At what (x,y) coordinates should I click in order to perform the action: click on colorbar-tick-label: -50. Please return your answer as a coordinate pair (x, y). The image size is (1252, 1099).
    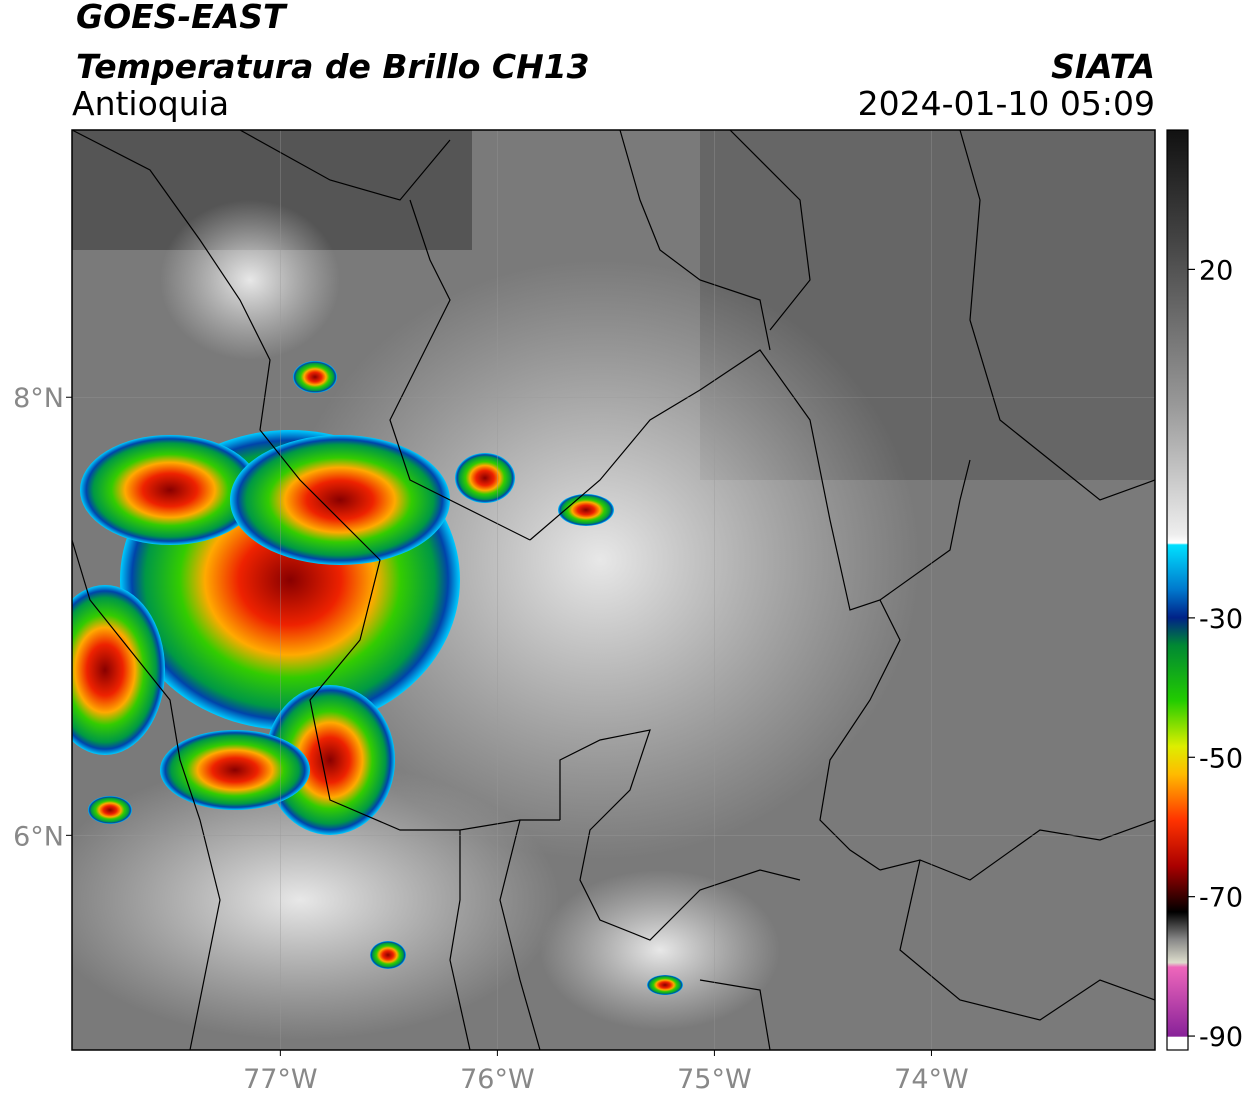
    Looking at the image, I should click on (1221, 758).